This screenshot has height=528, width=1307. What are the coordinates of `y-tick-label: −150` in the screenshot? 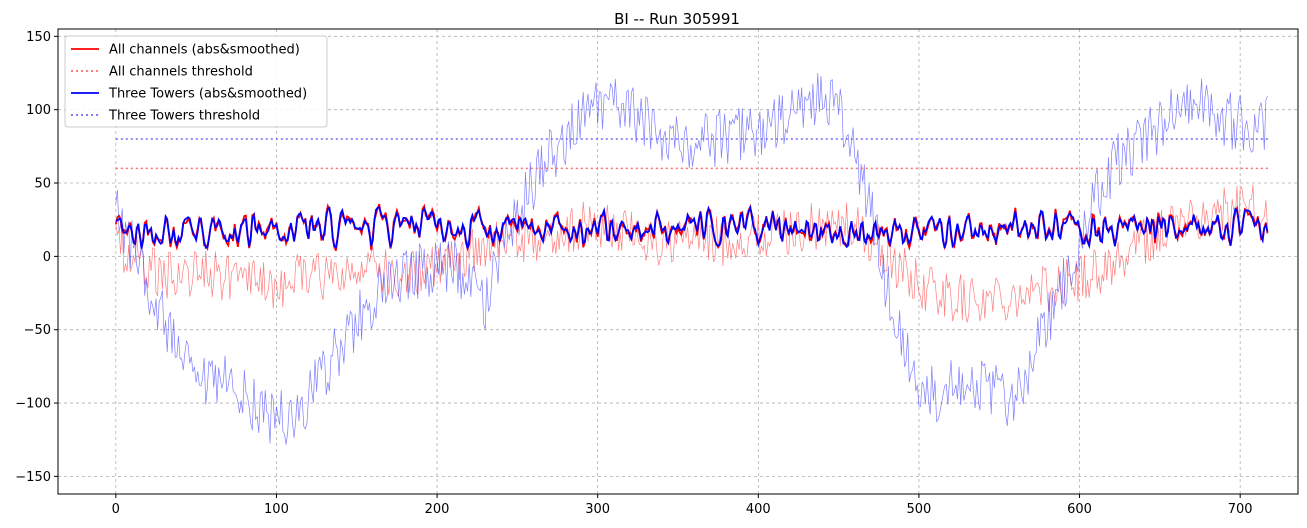 It's located at (33, 477).